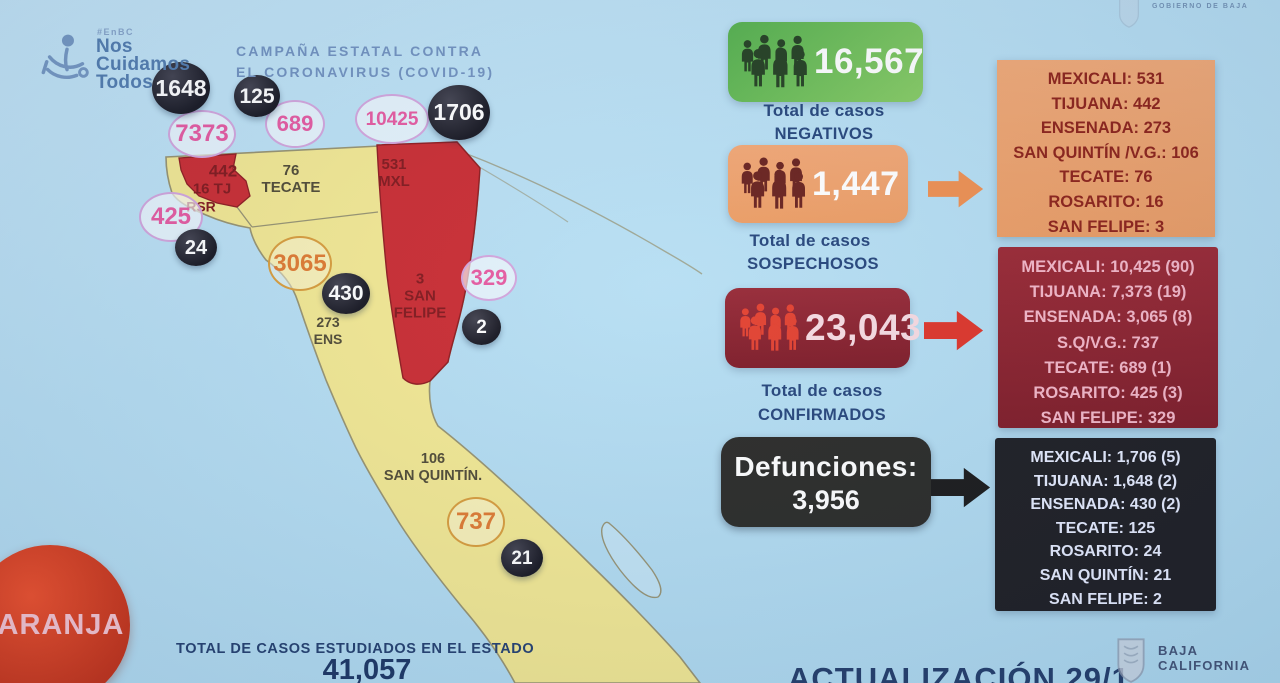  Describe the element at coordinates (420, 313) in the screenshot. I see `sanfelipe-name-2: FELIPE` at that location.